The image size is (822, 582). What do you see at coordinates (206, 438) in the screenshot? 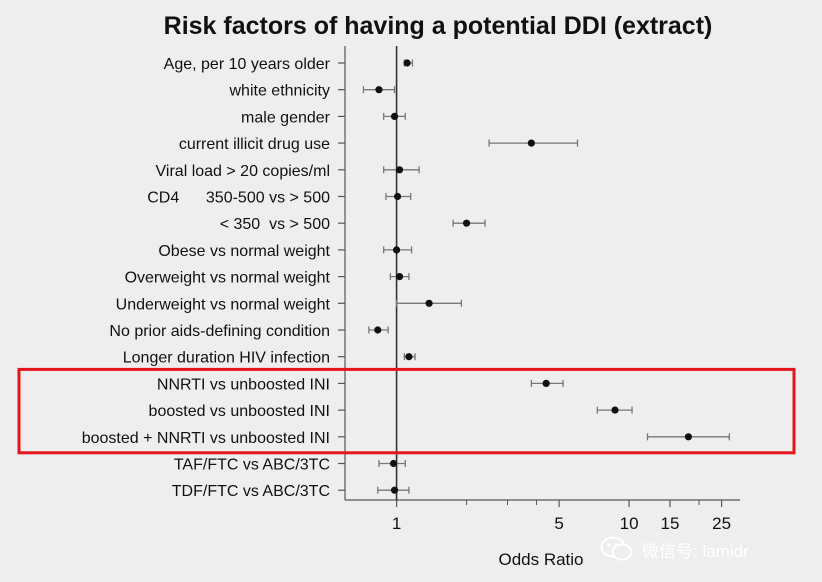
I see `row-label: boosted + NNRTI vs unboosted INI` at bounding box center [206, 438].